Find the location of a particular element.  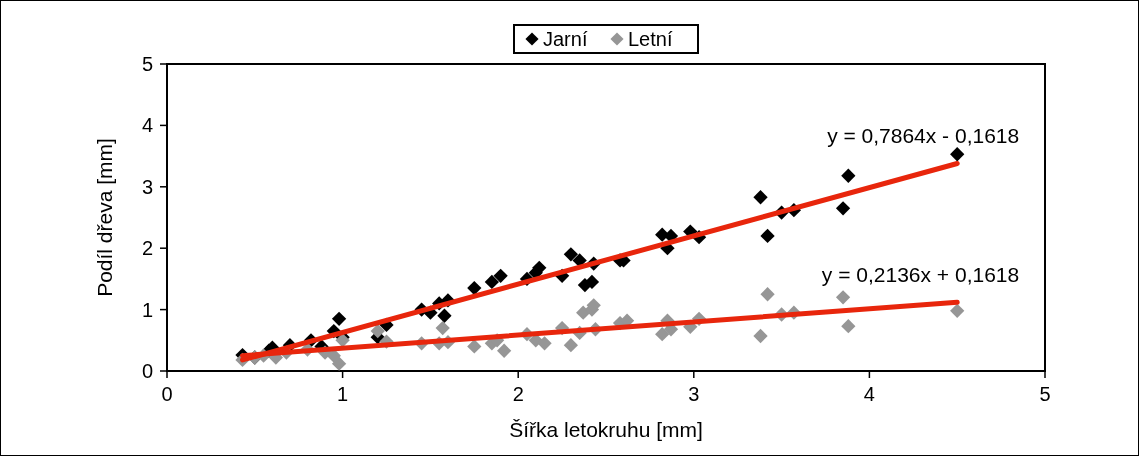

legend-label: Jarní is located at coordinates (565, 39).